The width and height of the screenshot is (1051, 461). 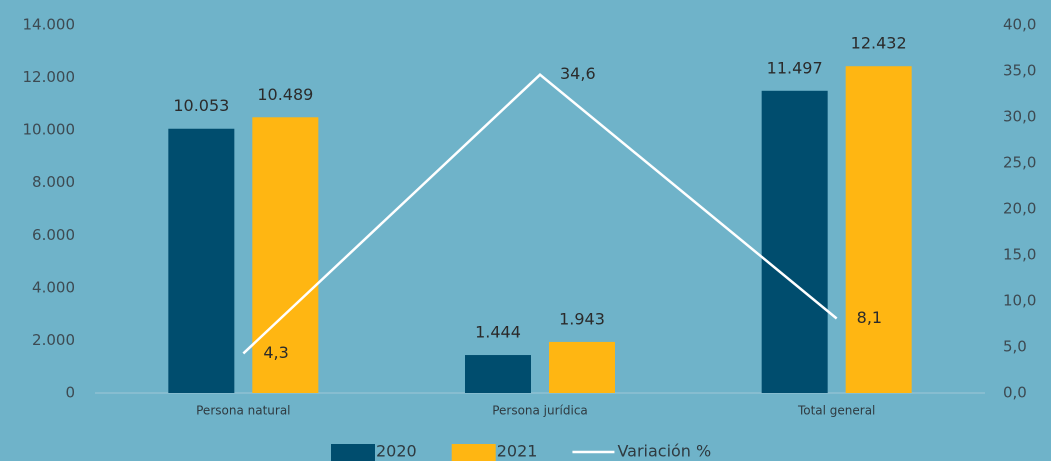 What do you see at coordinates (664, 451) in the screenshot?
I see `legend-label: Variación %` at bounding box center [664, 451].